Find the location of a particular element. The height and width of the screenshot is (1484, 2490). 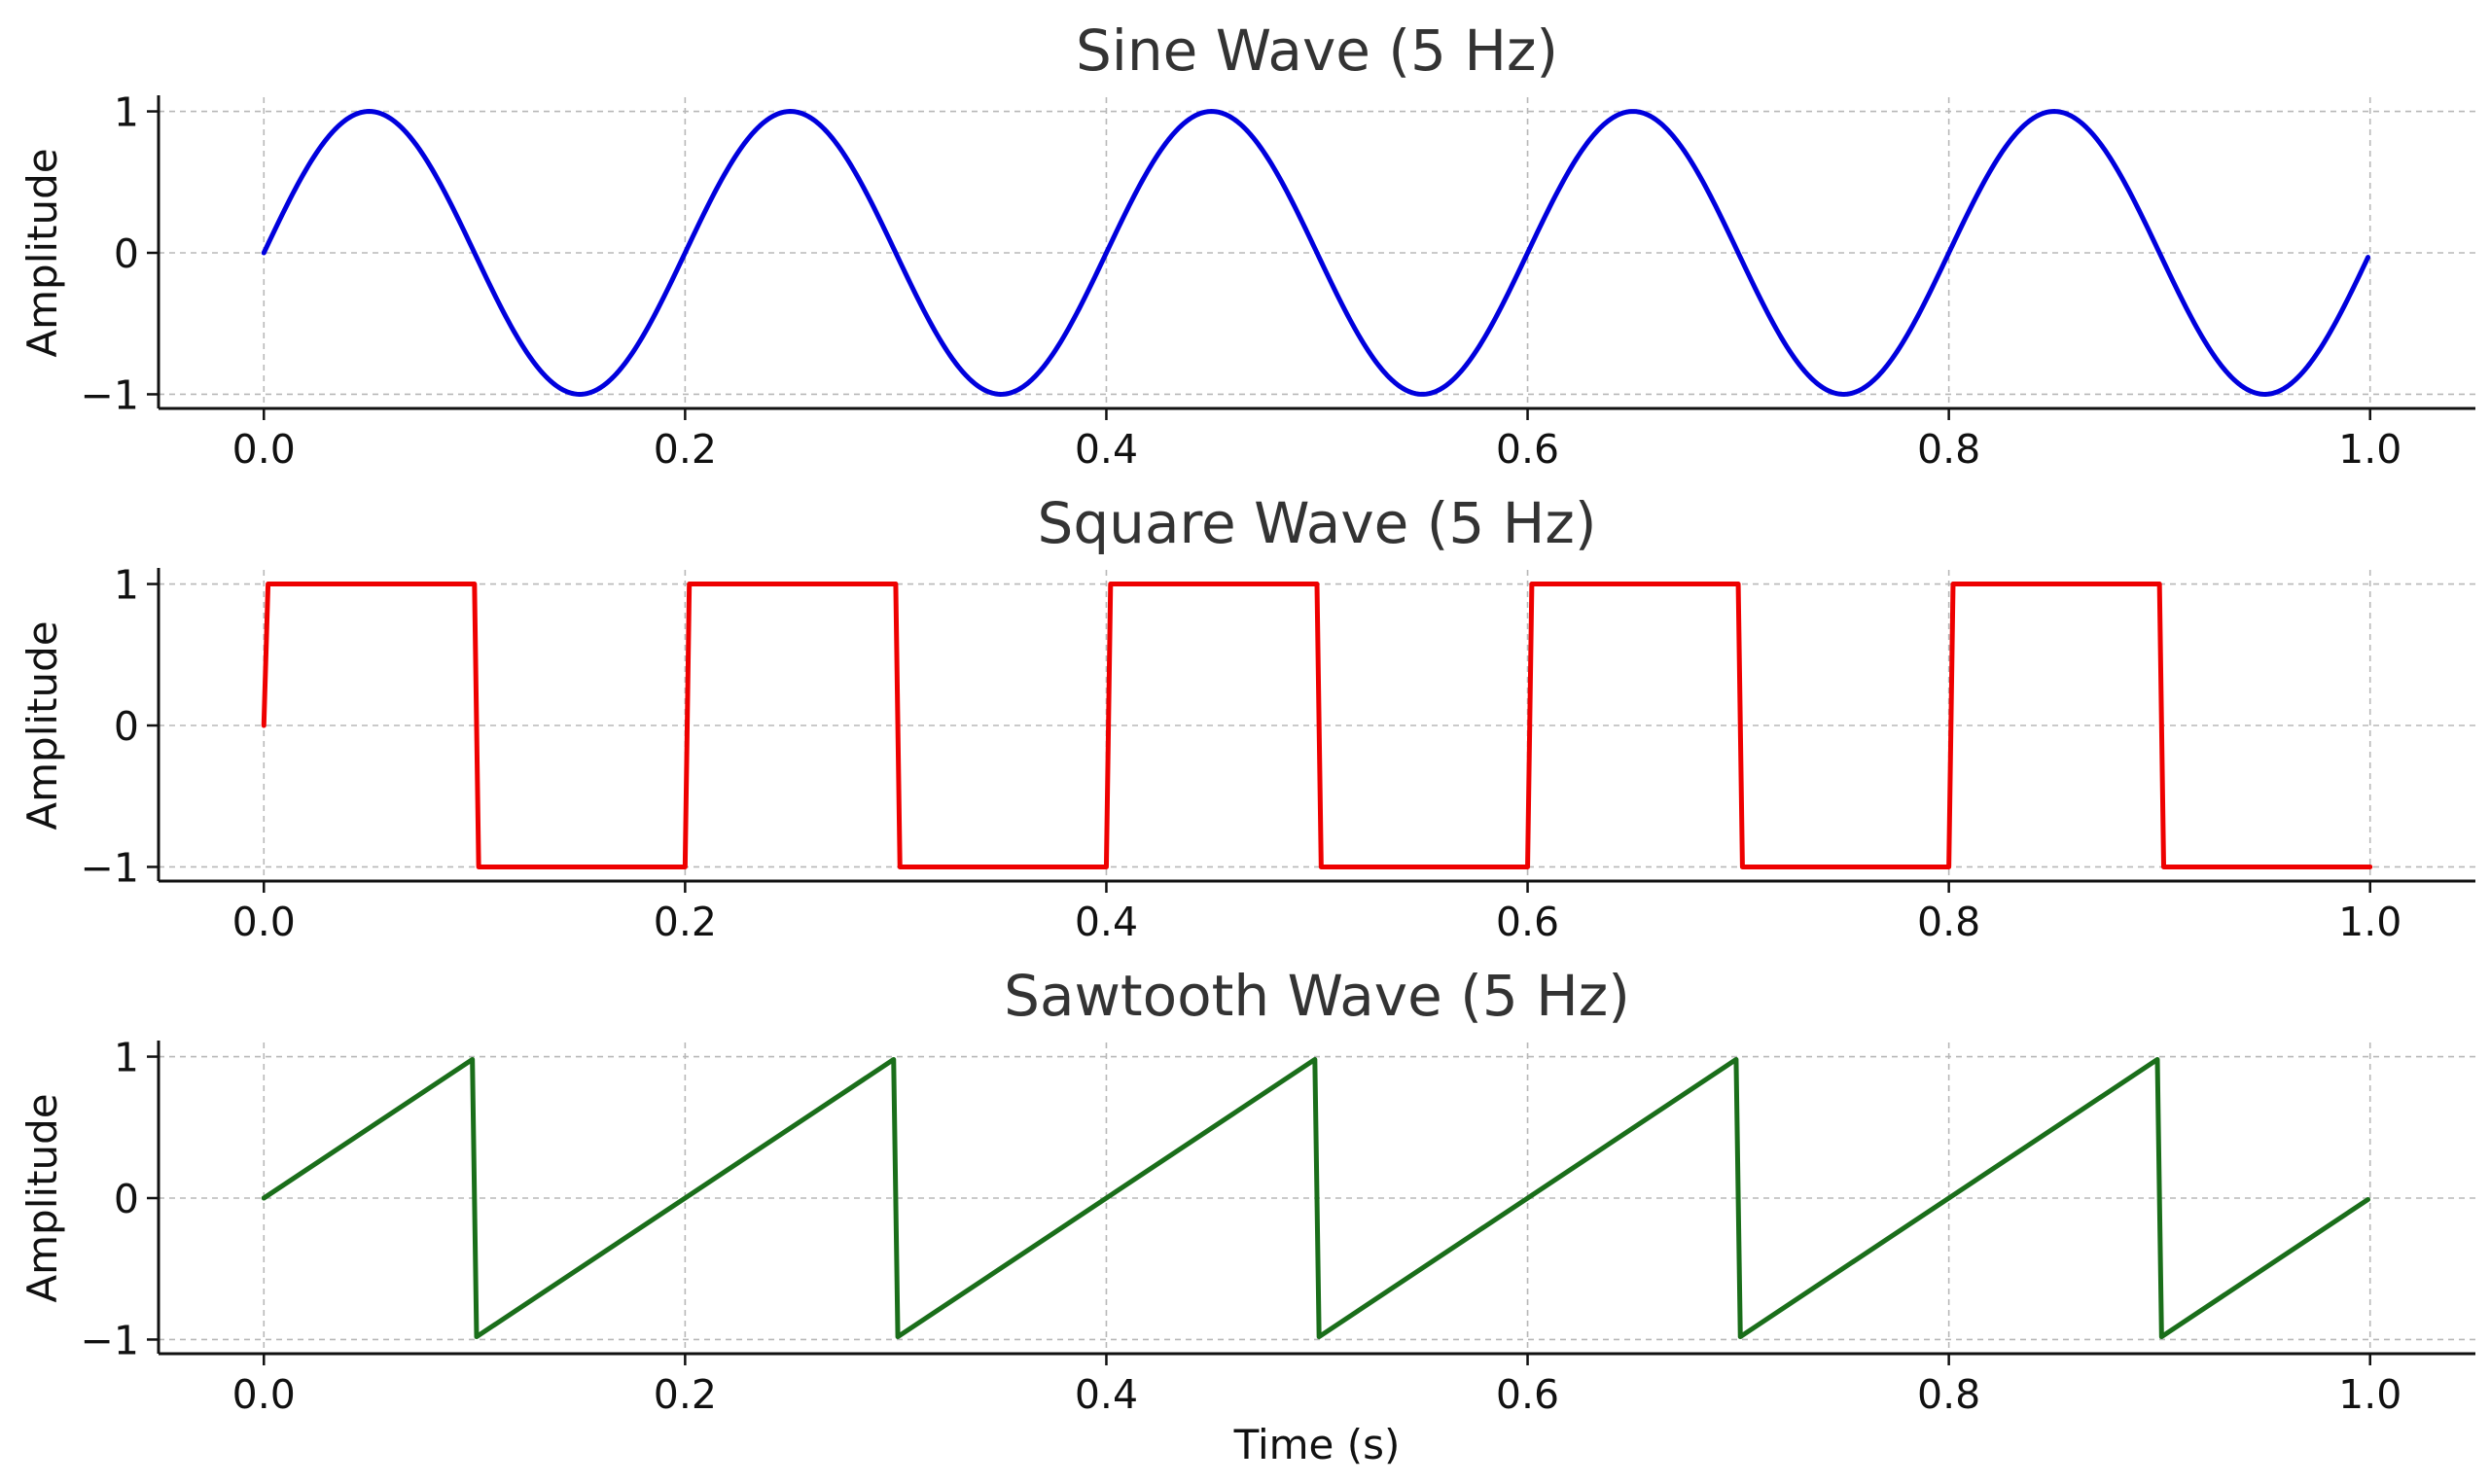

sawtooth-y-tick-label: −1 is located at coordinates (110, 1340).